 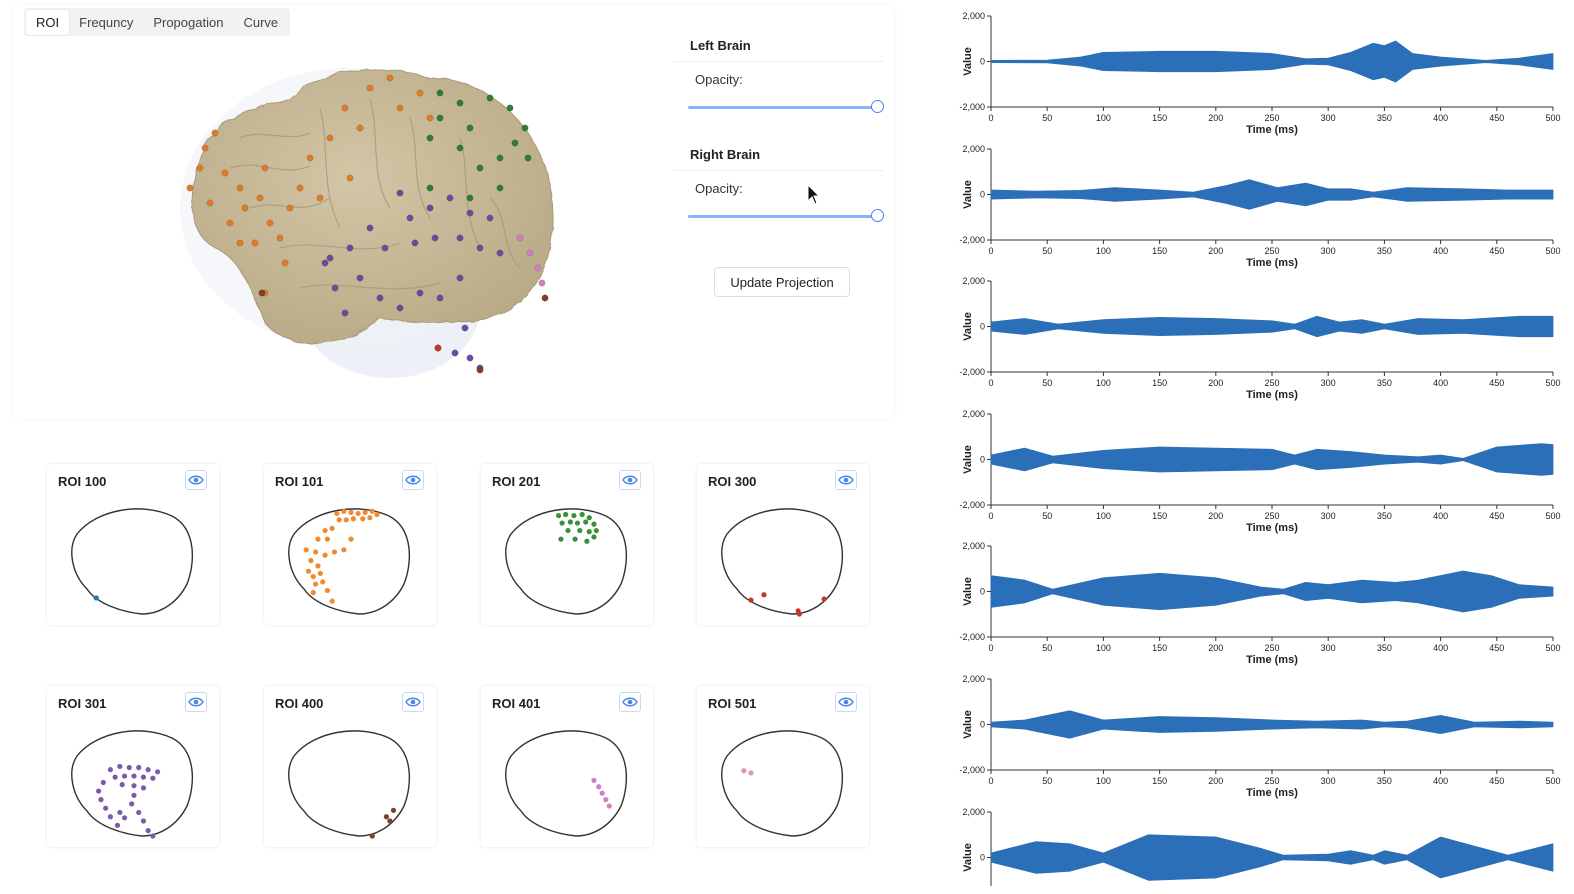 I want to click on right-opacity-slider, so click(x=786, y=216).